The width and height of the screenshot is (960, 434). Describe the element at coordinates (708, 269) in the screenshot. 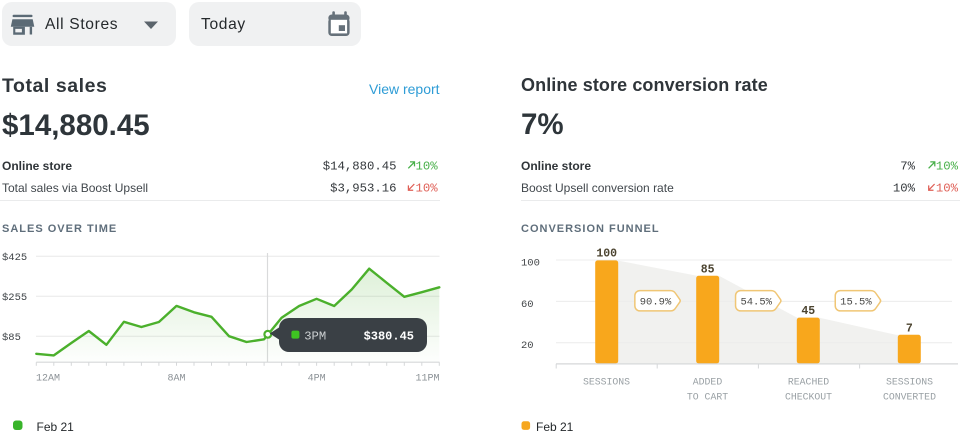

I see `svg-text: 85` at that location.